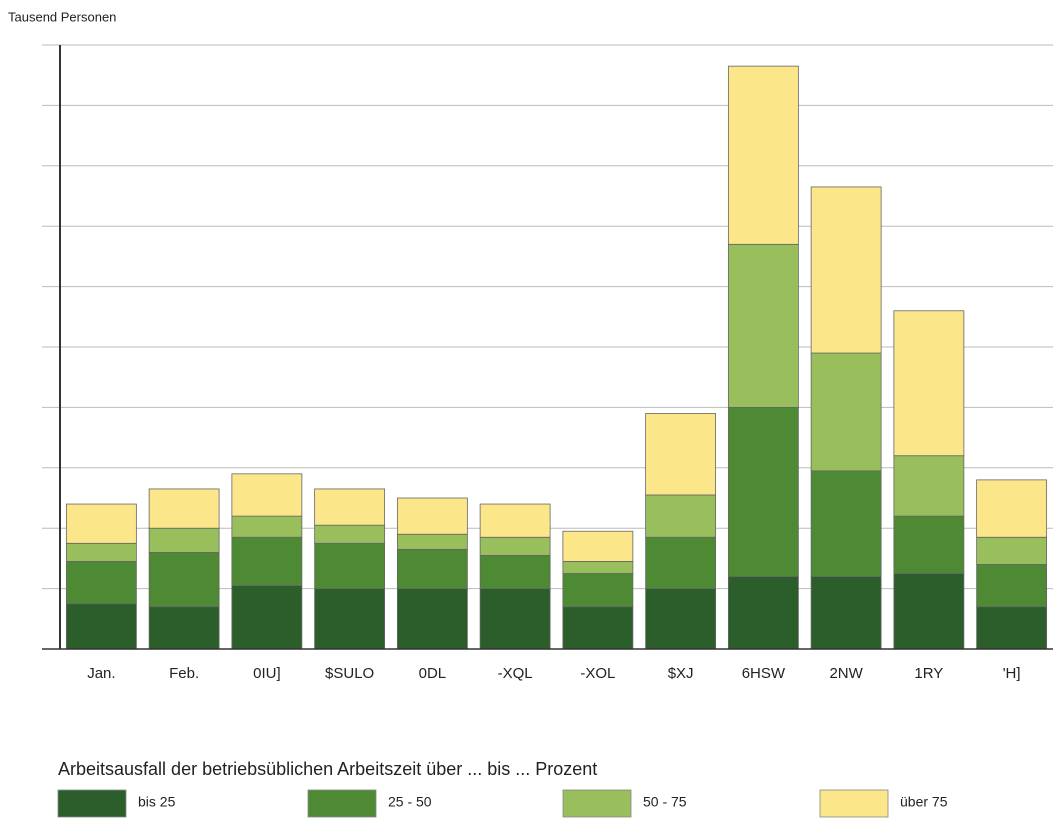 This screenshot has height=821, width=1053. Describe the element at coordinates (1012, 673) in the screenshot. I see `x-tick-label: 'H]` at that location.